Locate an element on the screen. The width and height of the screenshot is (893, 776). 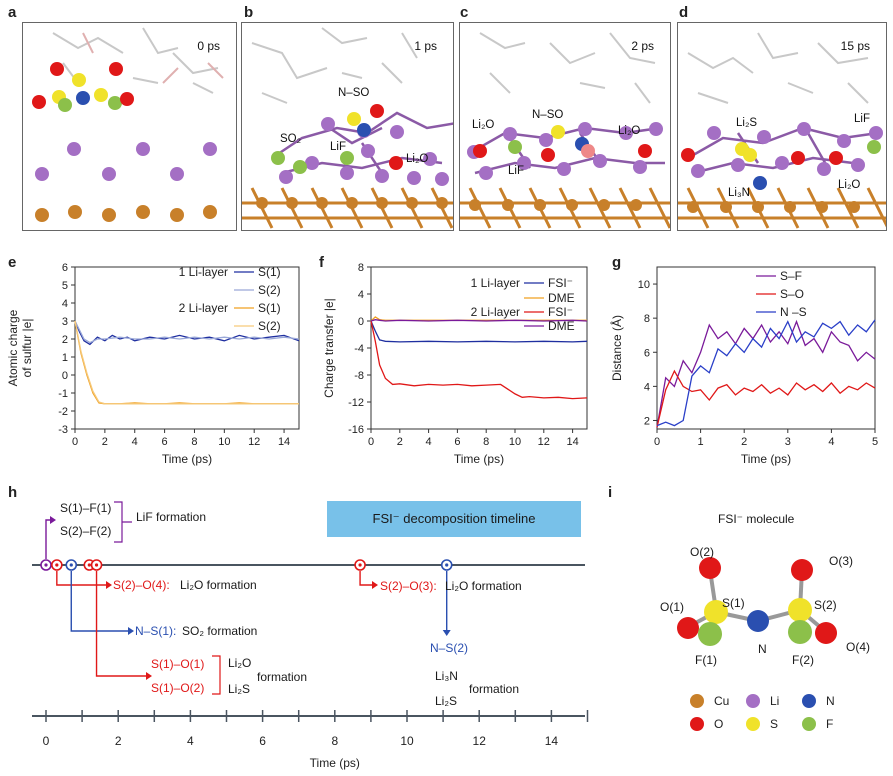
atom-o2 is located at coordinates (710, 568).